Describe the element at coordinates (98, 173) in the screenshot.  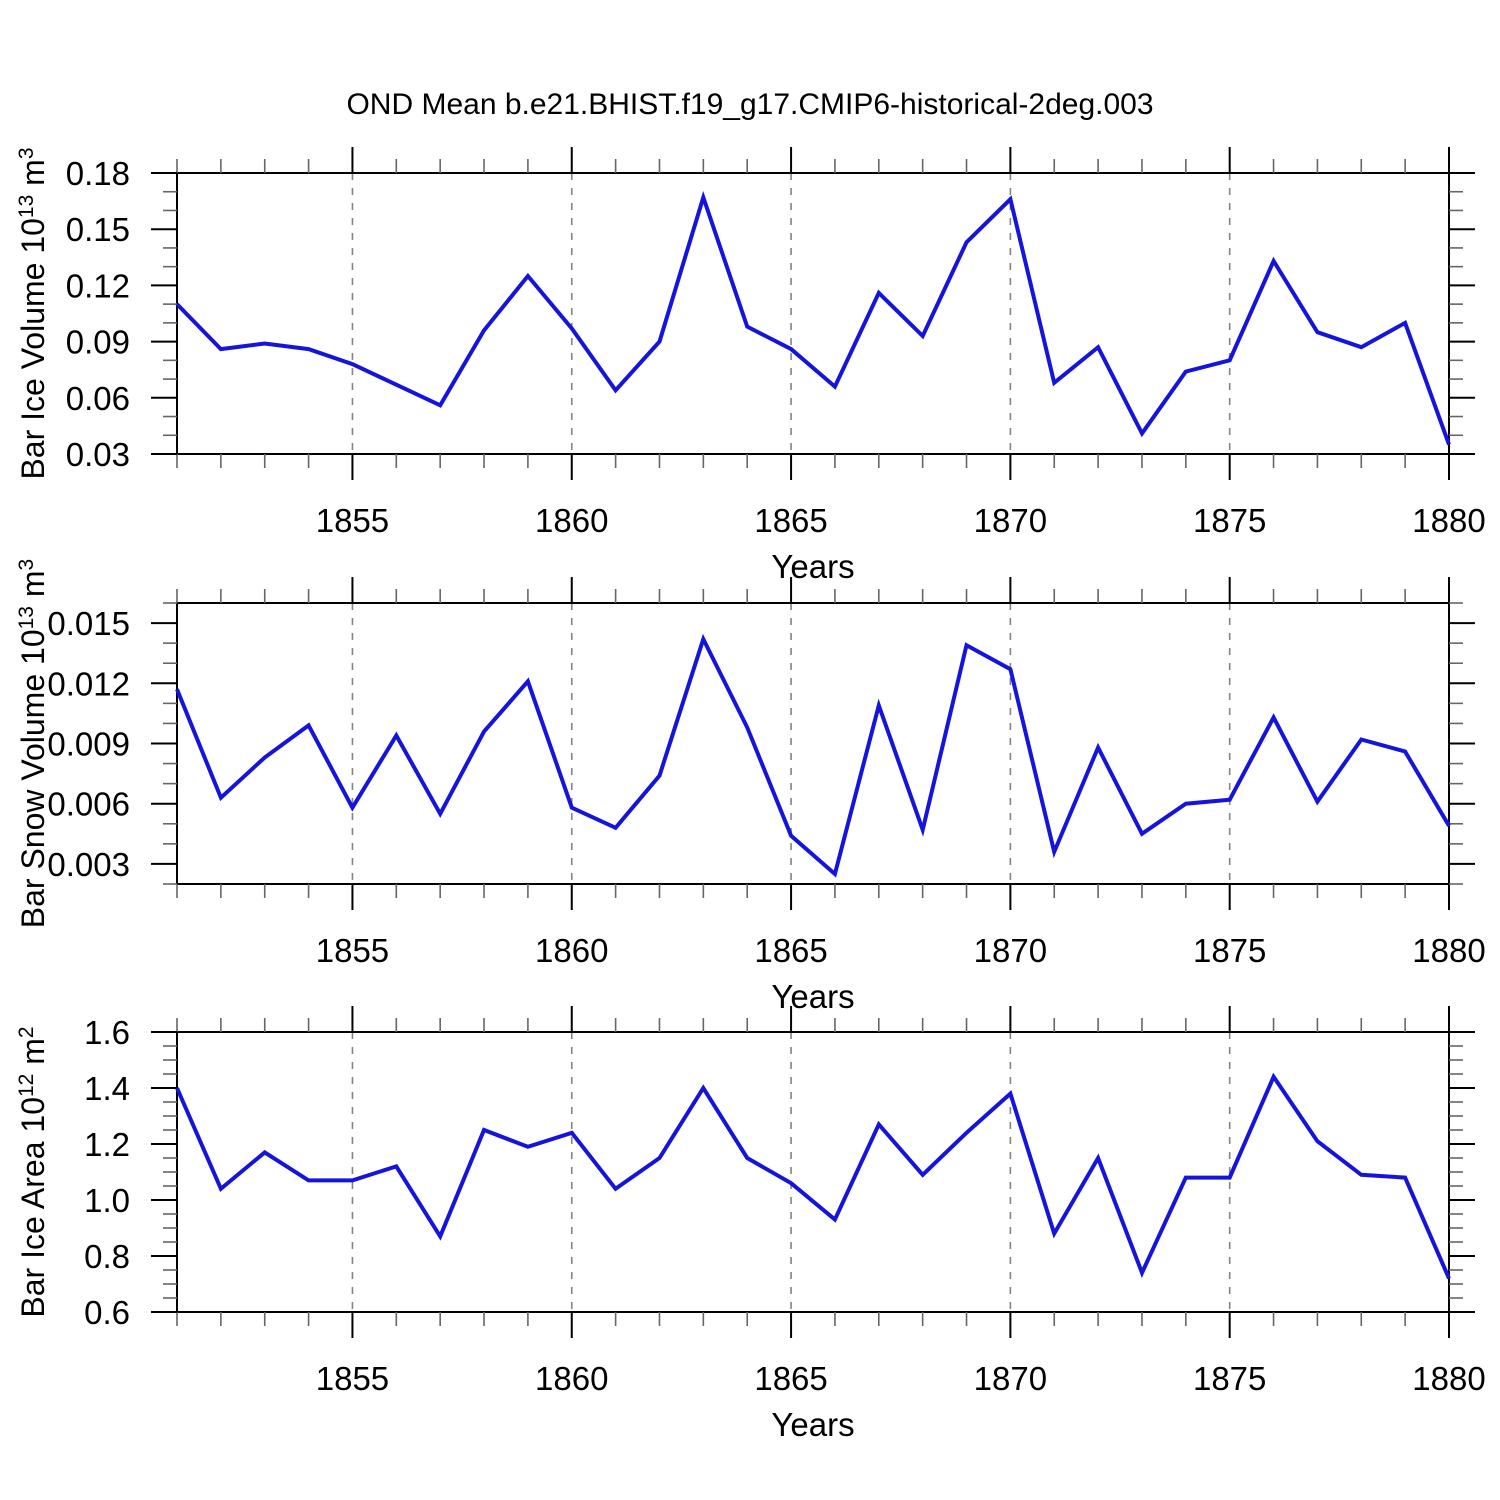
I see `y-tick-label: 0.18` at that location.